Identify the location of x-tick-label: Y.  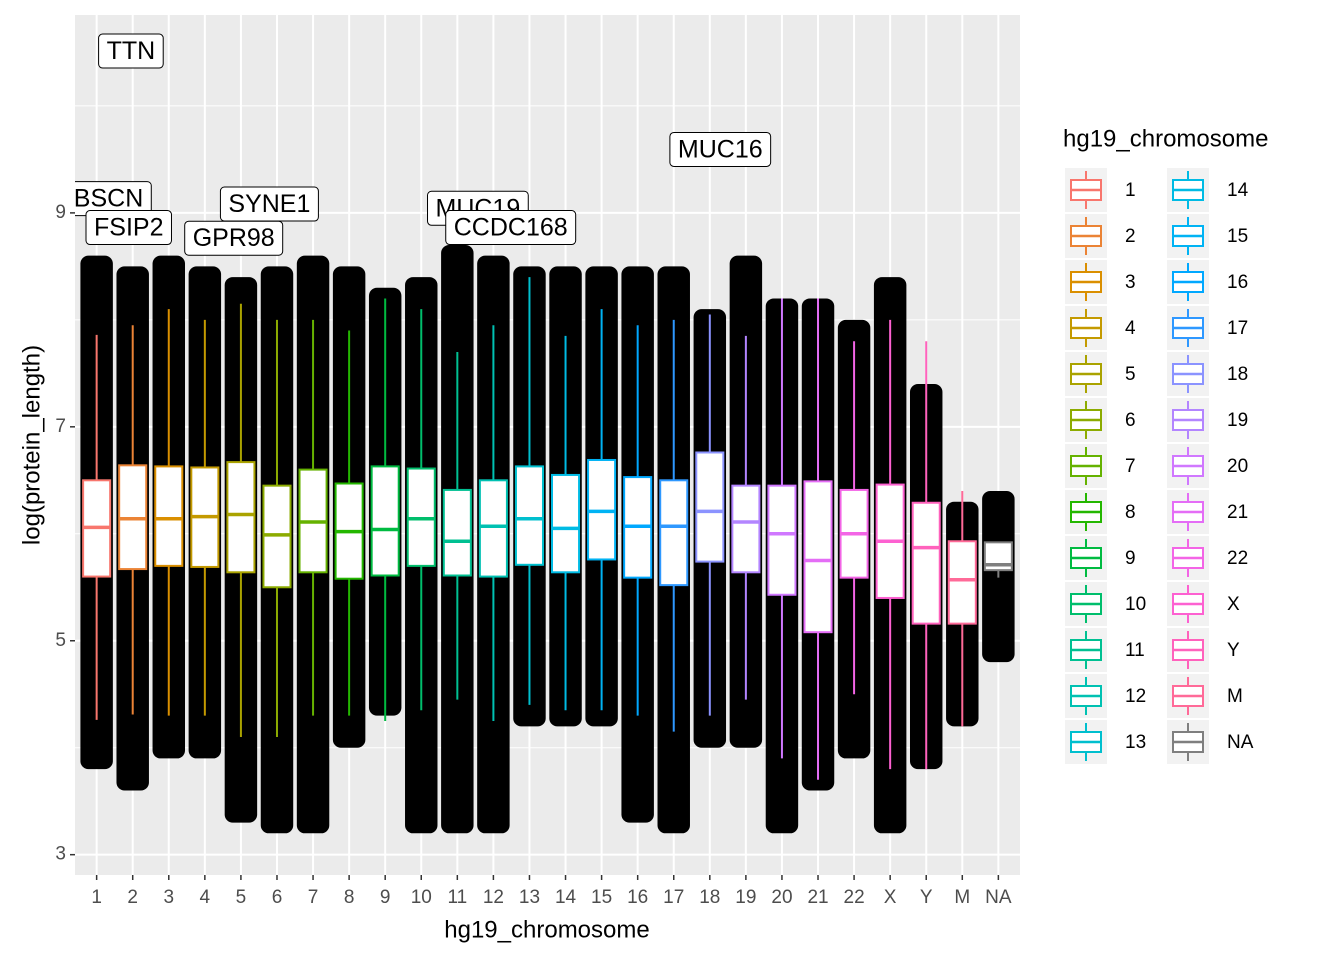
(926, 897).